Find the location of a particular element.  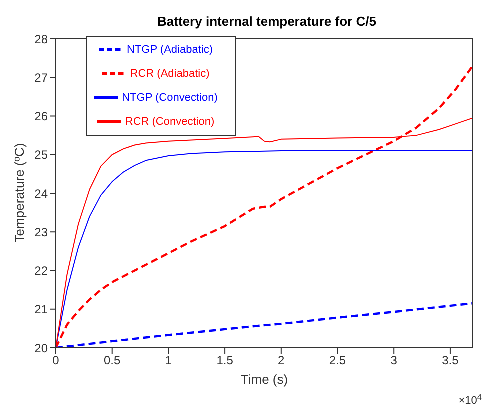

x-tick-label: 3.5 is located at coordinates (451, 361).